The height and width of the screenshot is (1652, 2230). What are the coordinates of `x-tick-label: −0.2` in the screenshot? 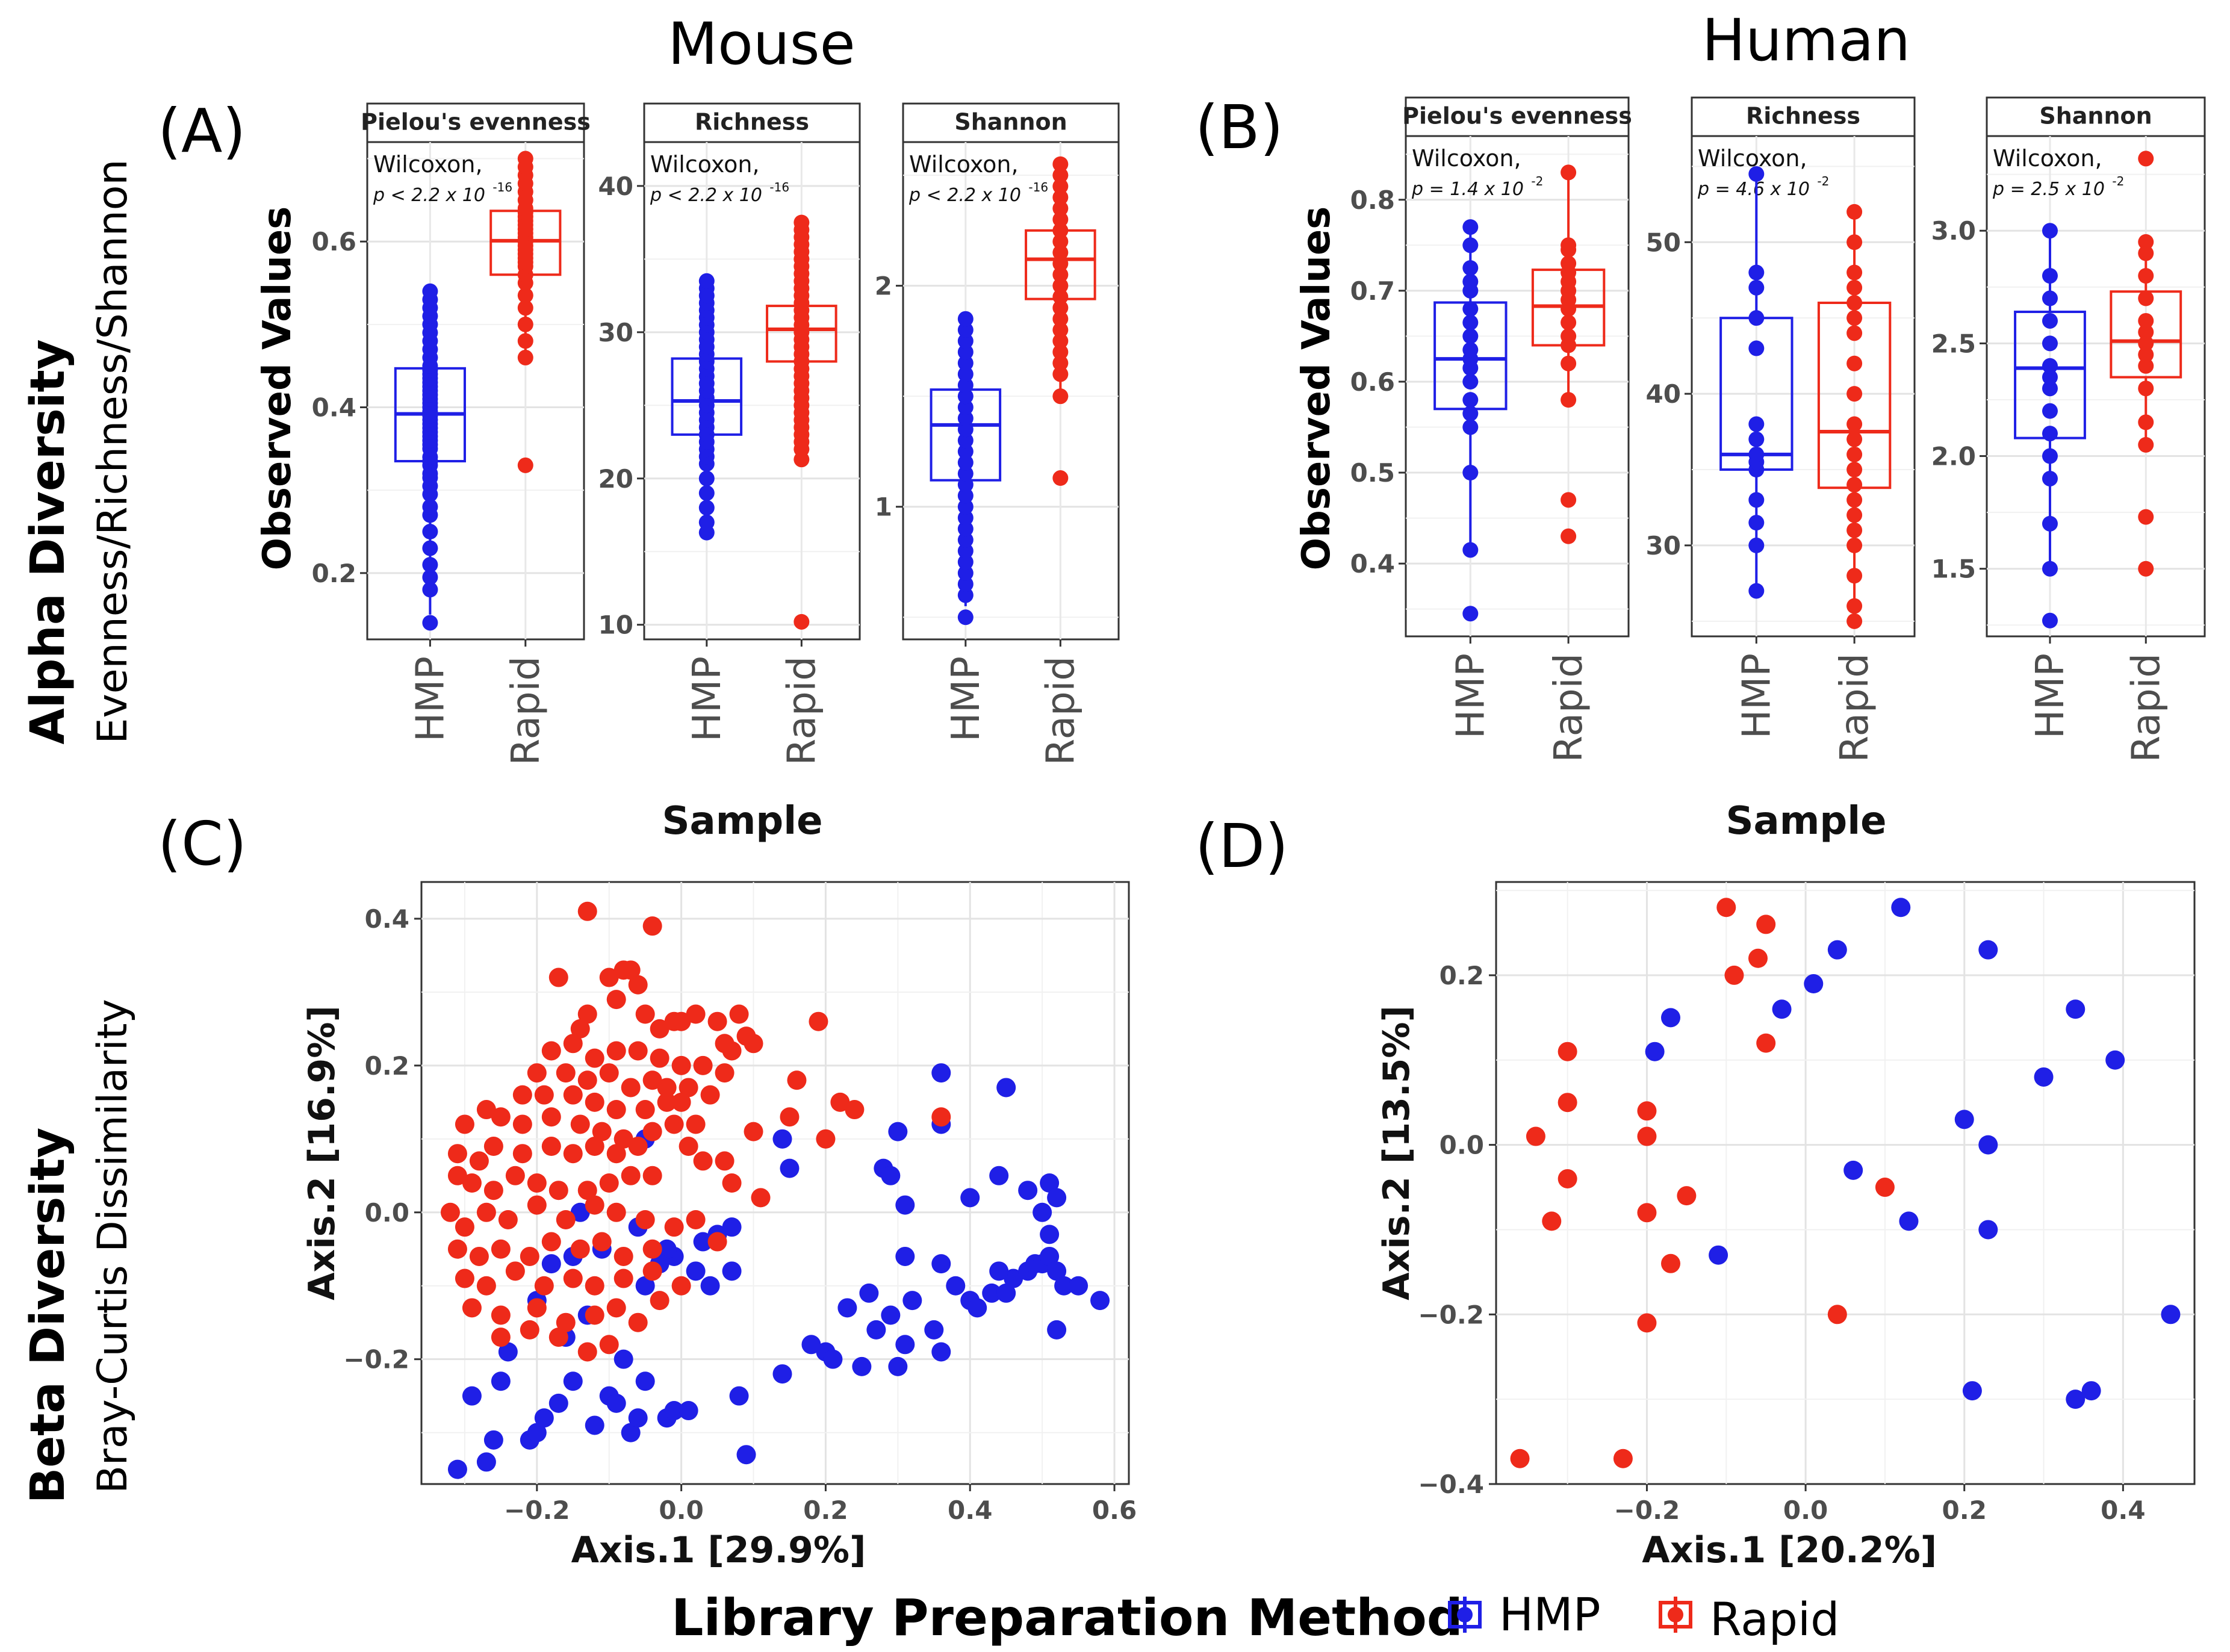 It's located at (1647, 1510).